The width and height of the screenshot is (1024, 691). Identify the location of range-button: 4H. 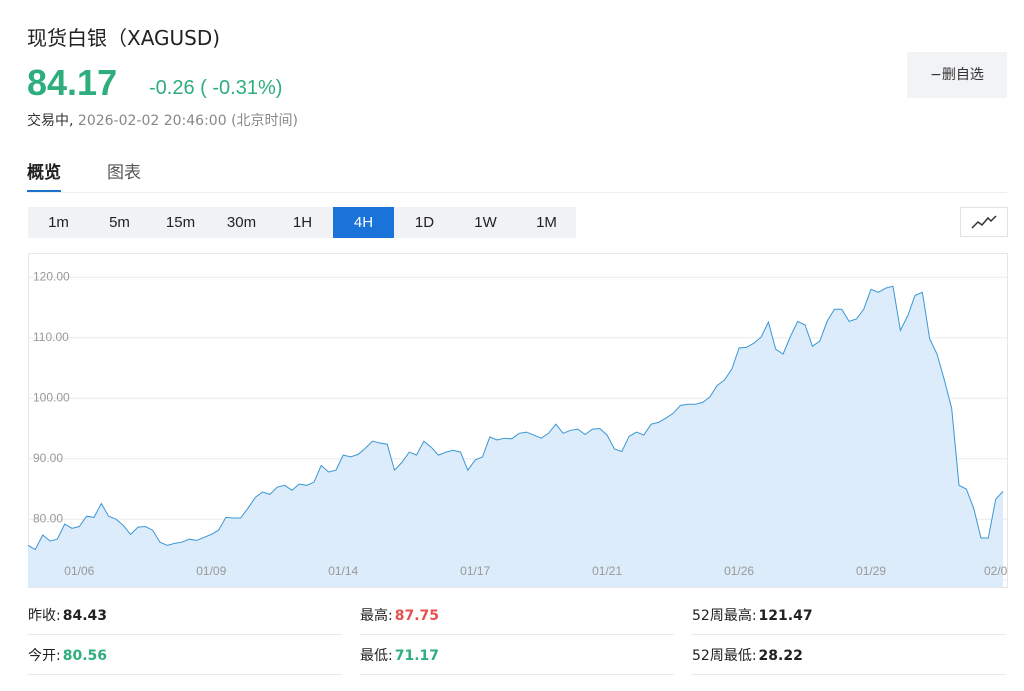
(363, 222).